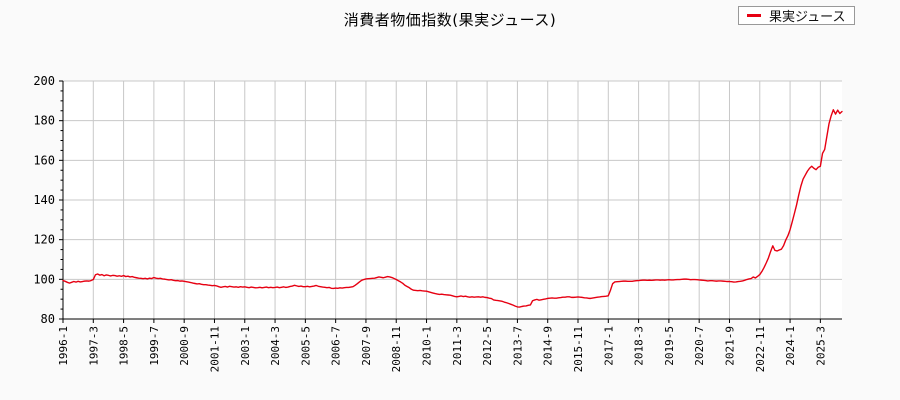 This screenshot has width=900, height=400. What do you see at coordinates (154, 346) in the screenshot?
I see `x-tick-label: 1999-7` at bounding box center [154, 346].